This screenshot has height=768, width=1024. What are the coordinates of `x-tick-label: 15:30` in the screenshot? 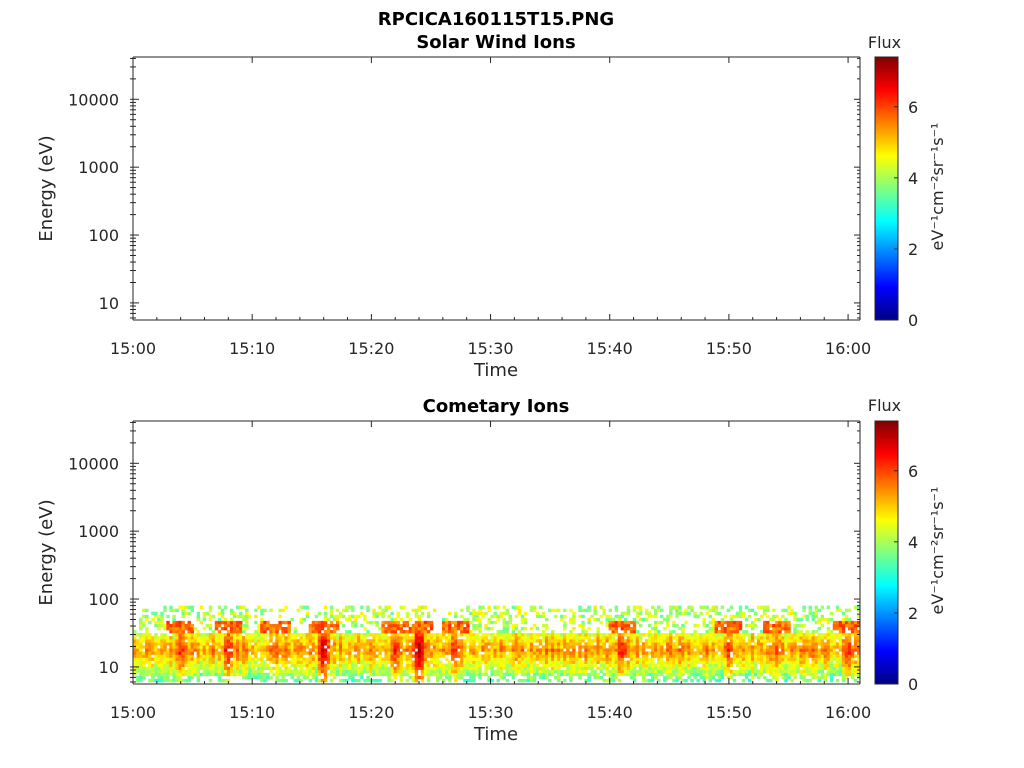 It's located at (490, 712).